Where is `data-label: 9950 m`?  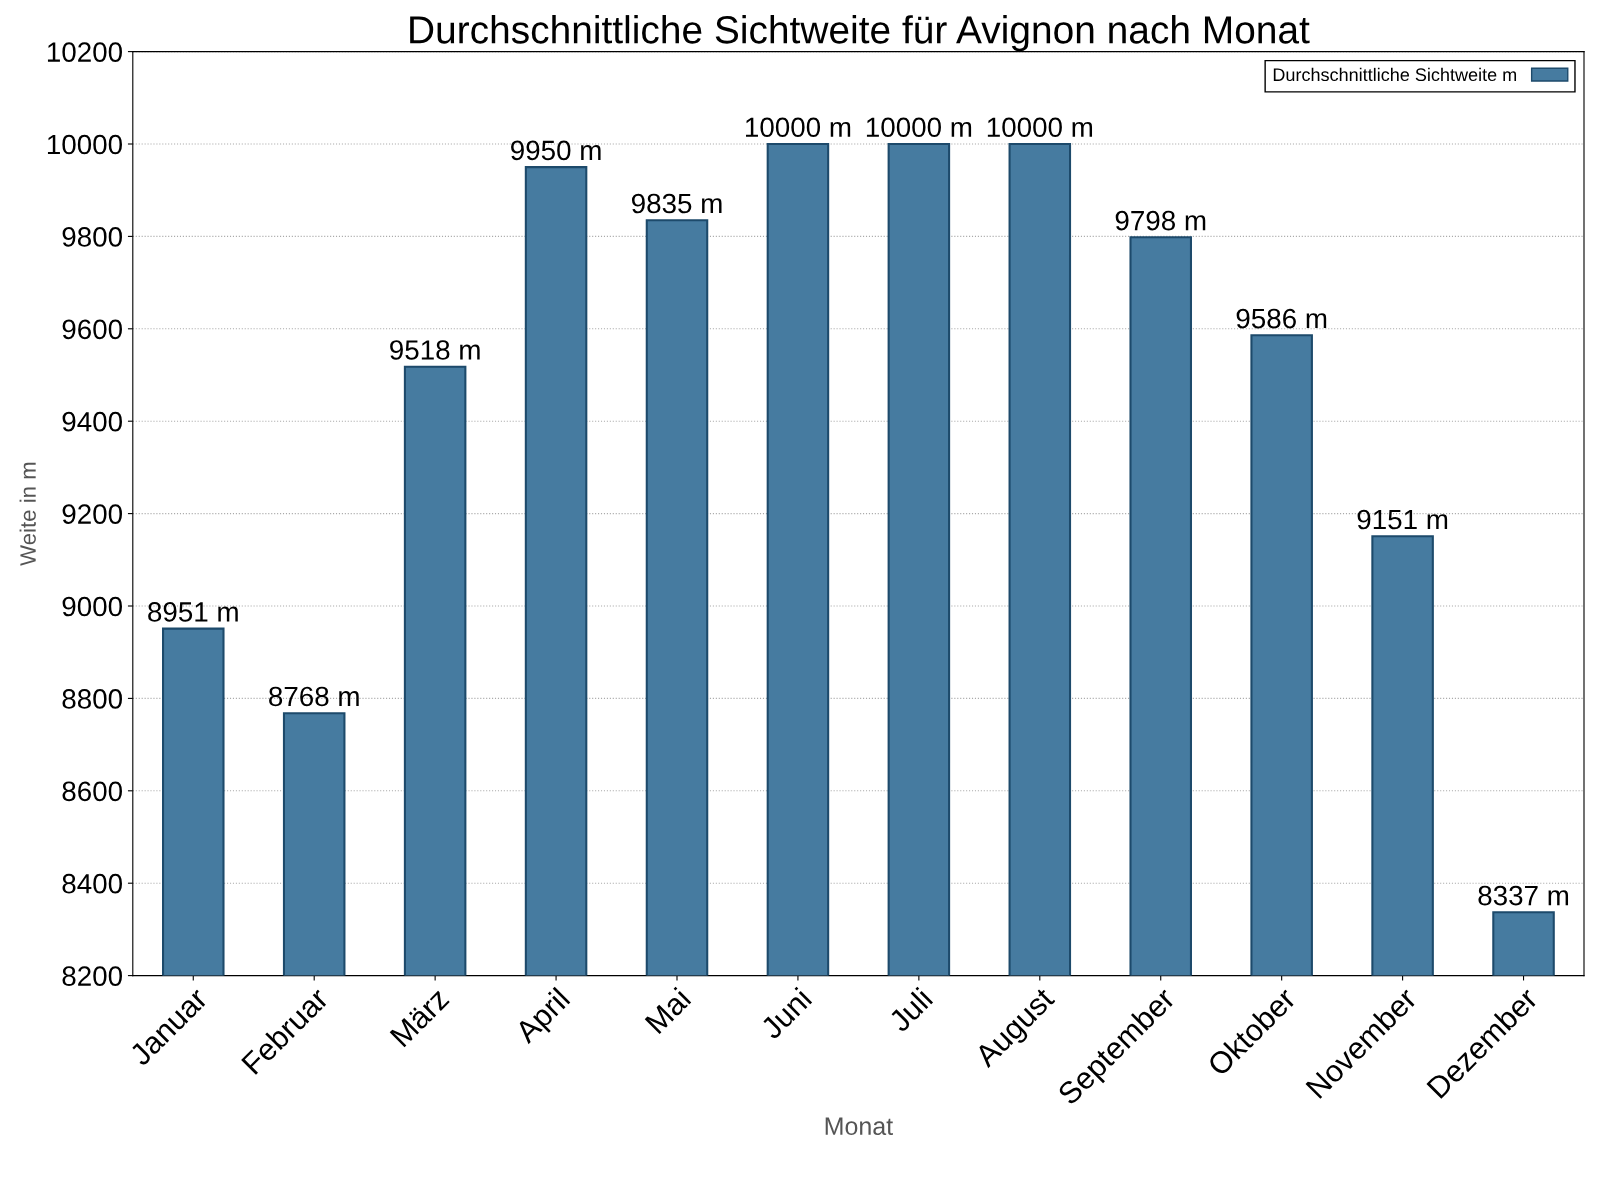
data-label: 9950 m is located at coordinates (556, 150).